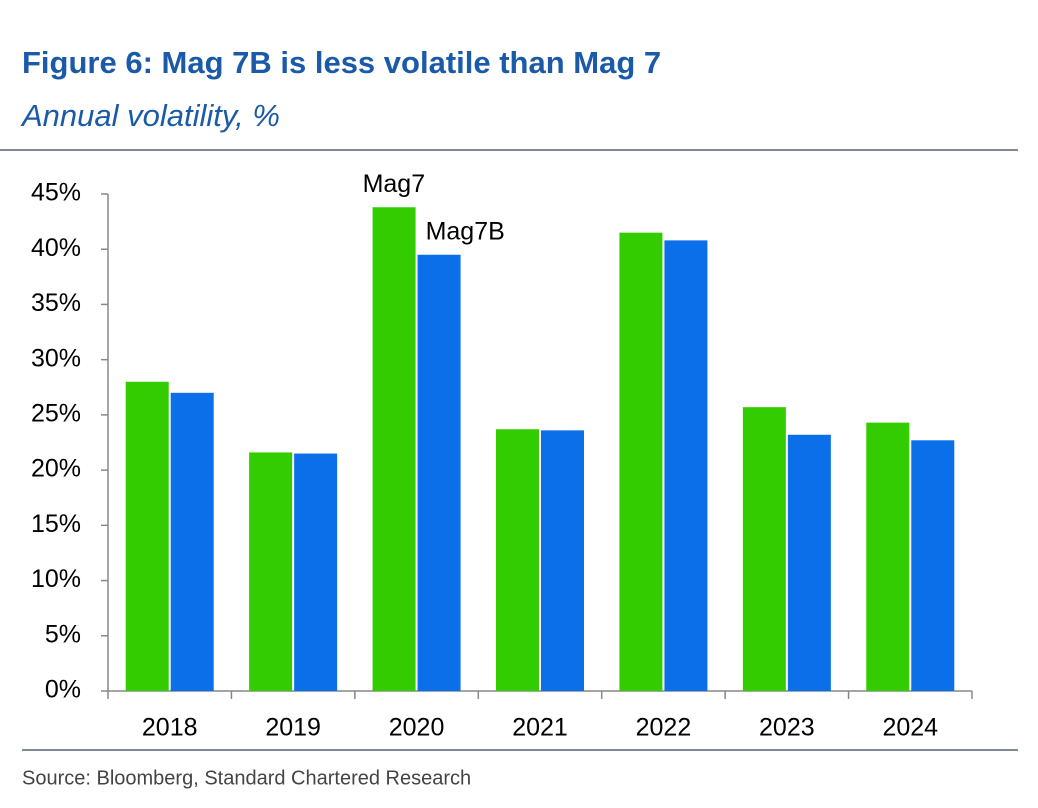 The height and width of the screenshot is (808, 1038). Describe the element at coordinates (56, 524) in the screenshot. I see `y-tick-label: 15%` at that location.